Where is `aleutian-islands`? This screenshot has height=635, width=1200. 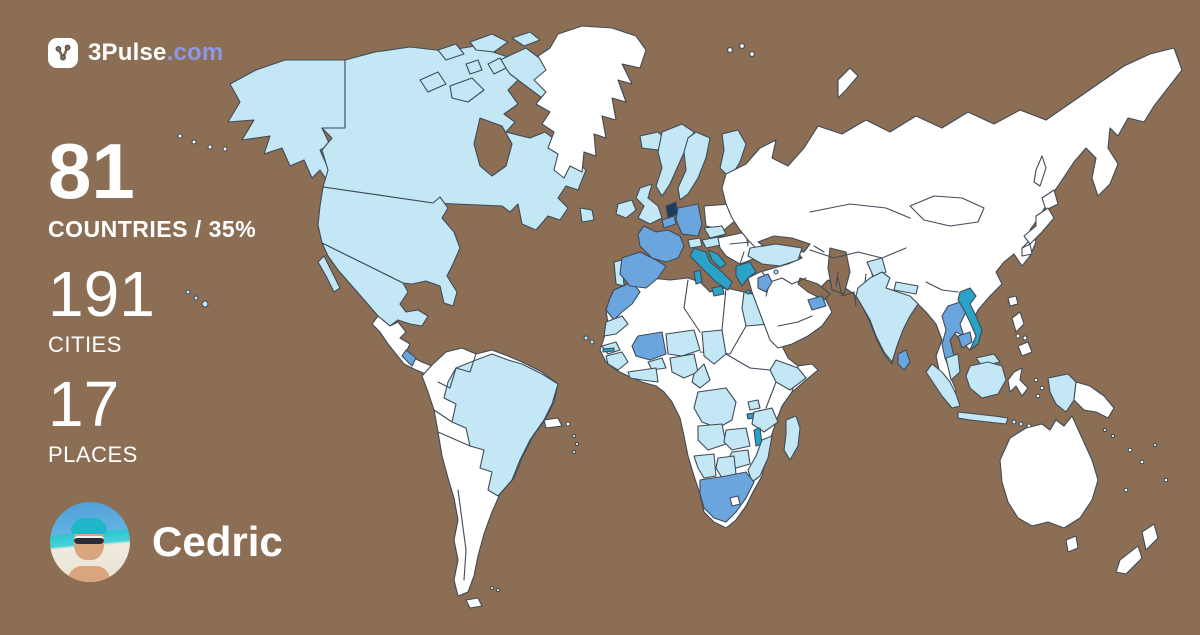
aleutian-islands is located at coordinates (202, 142).